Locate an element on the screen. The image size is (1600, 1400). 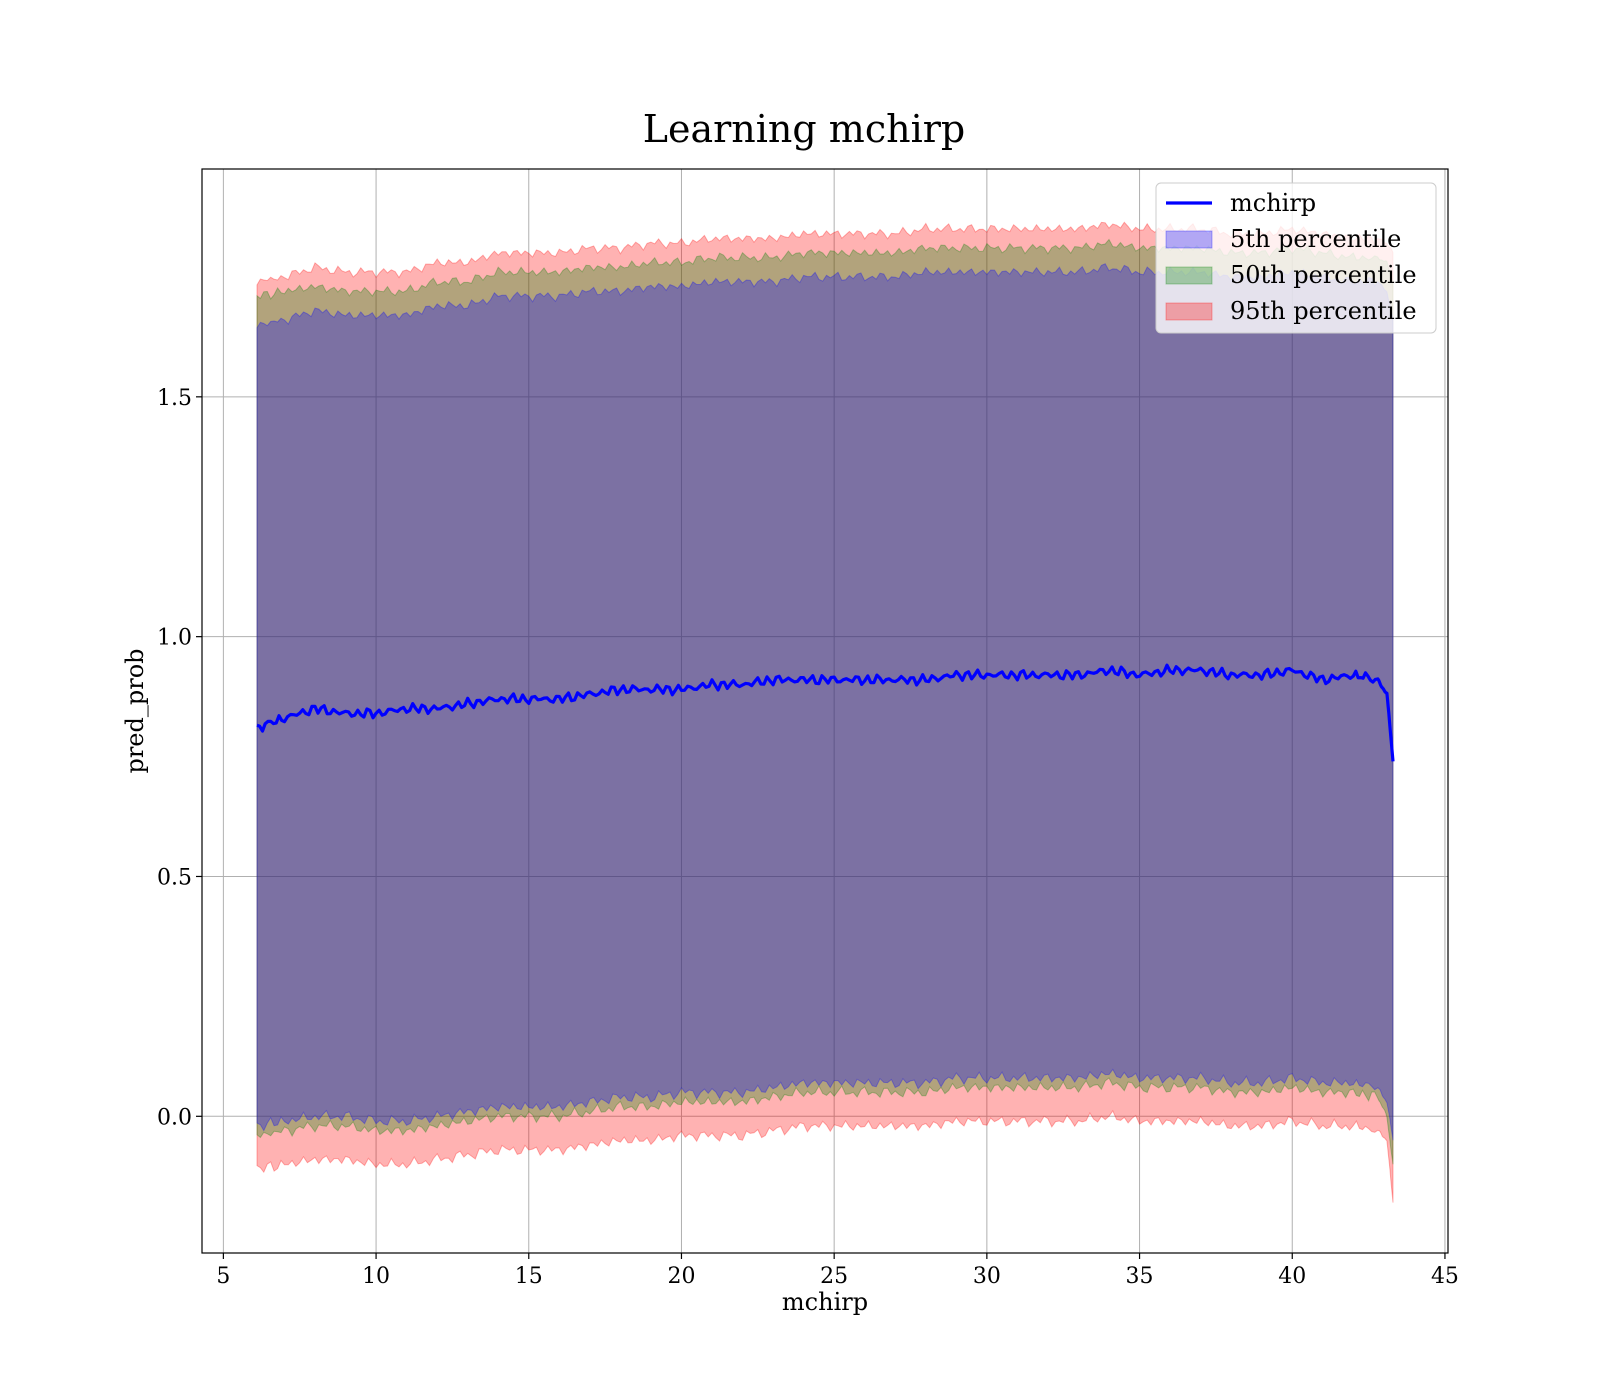
legend-label: 5th percentile is located at coordinates (1315, 239).